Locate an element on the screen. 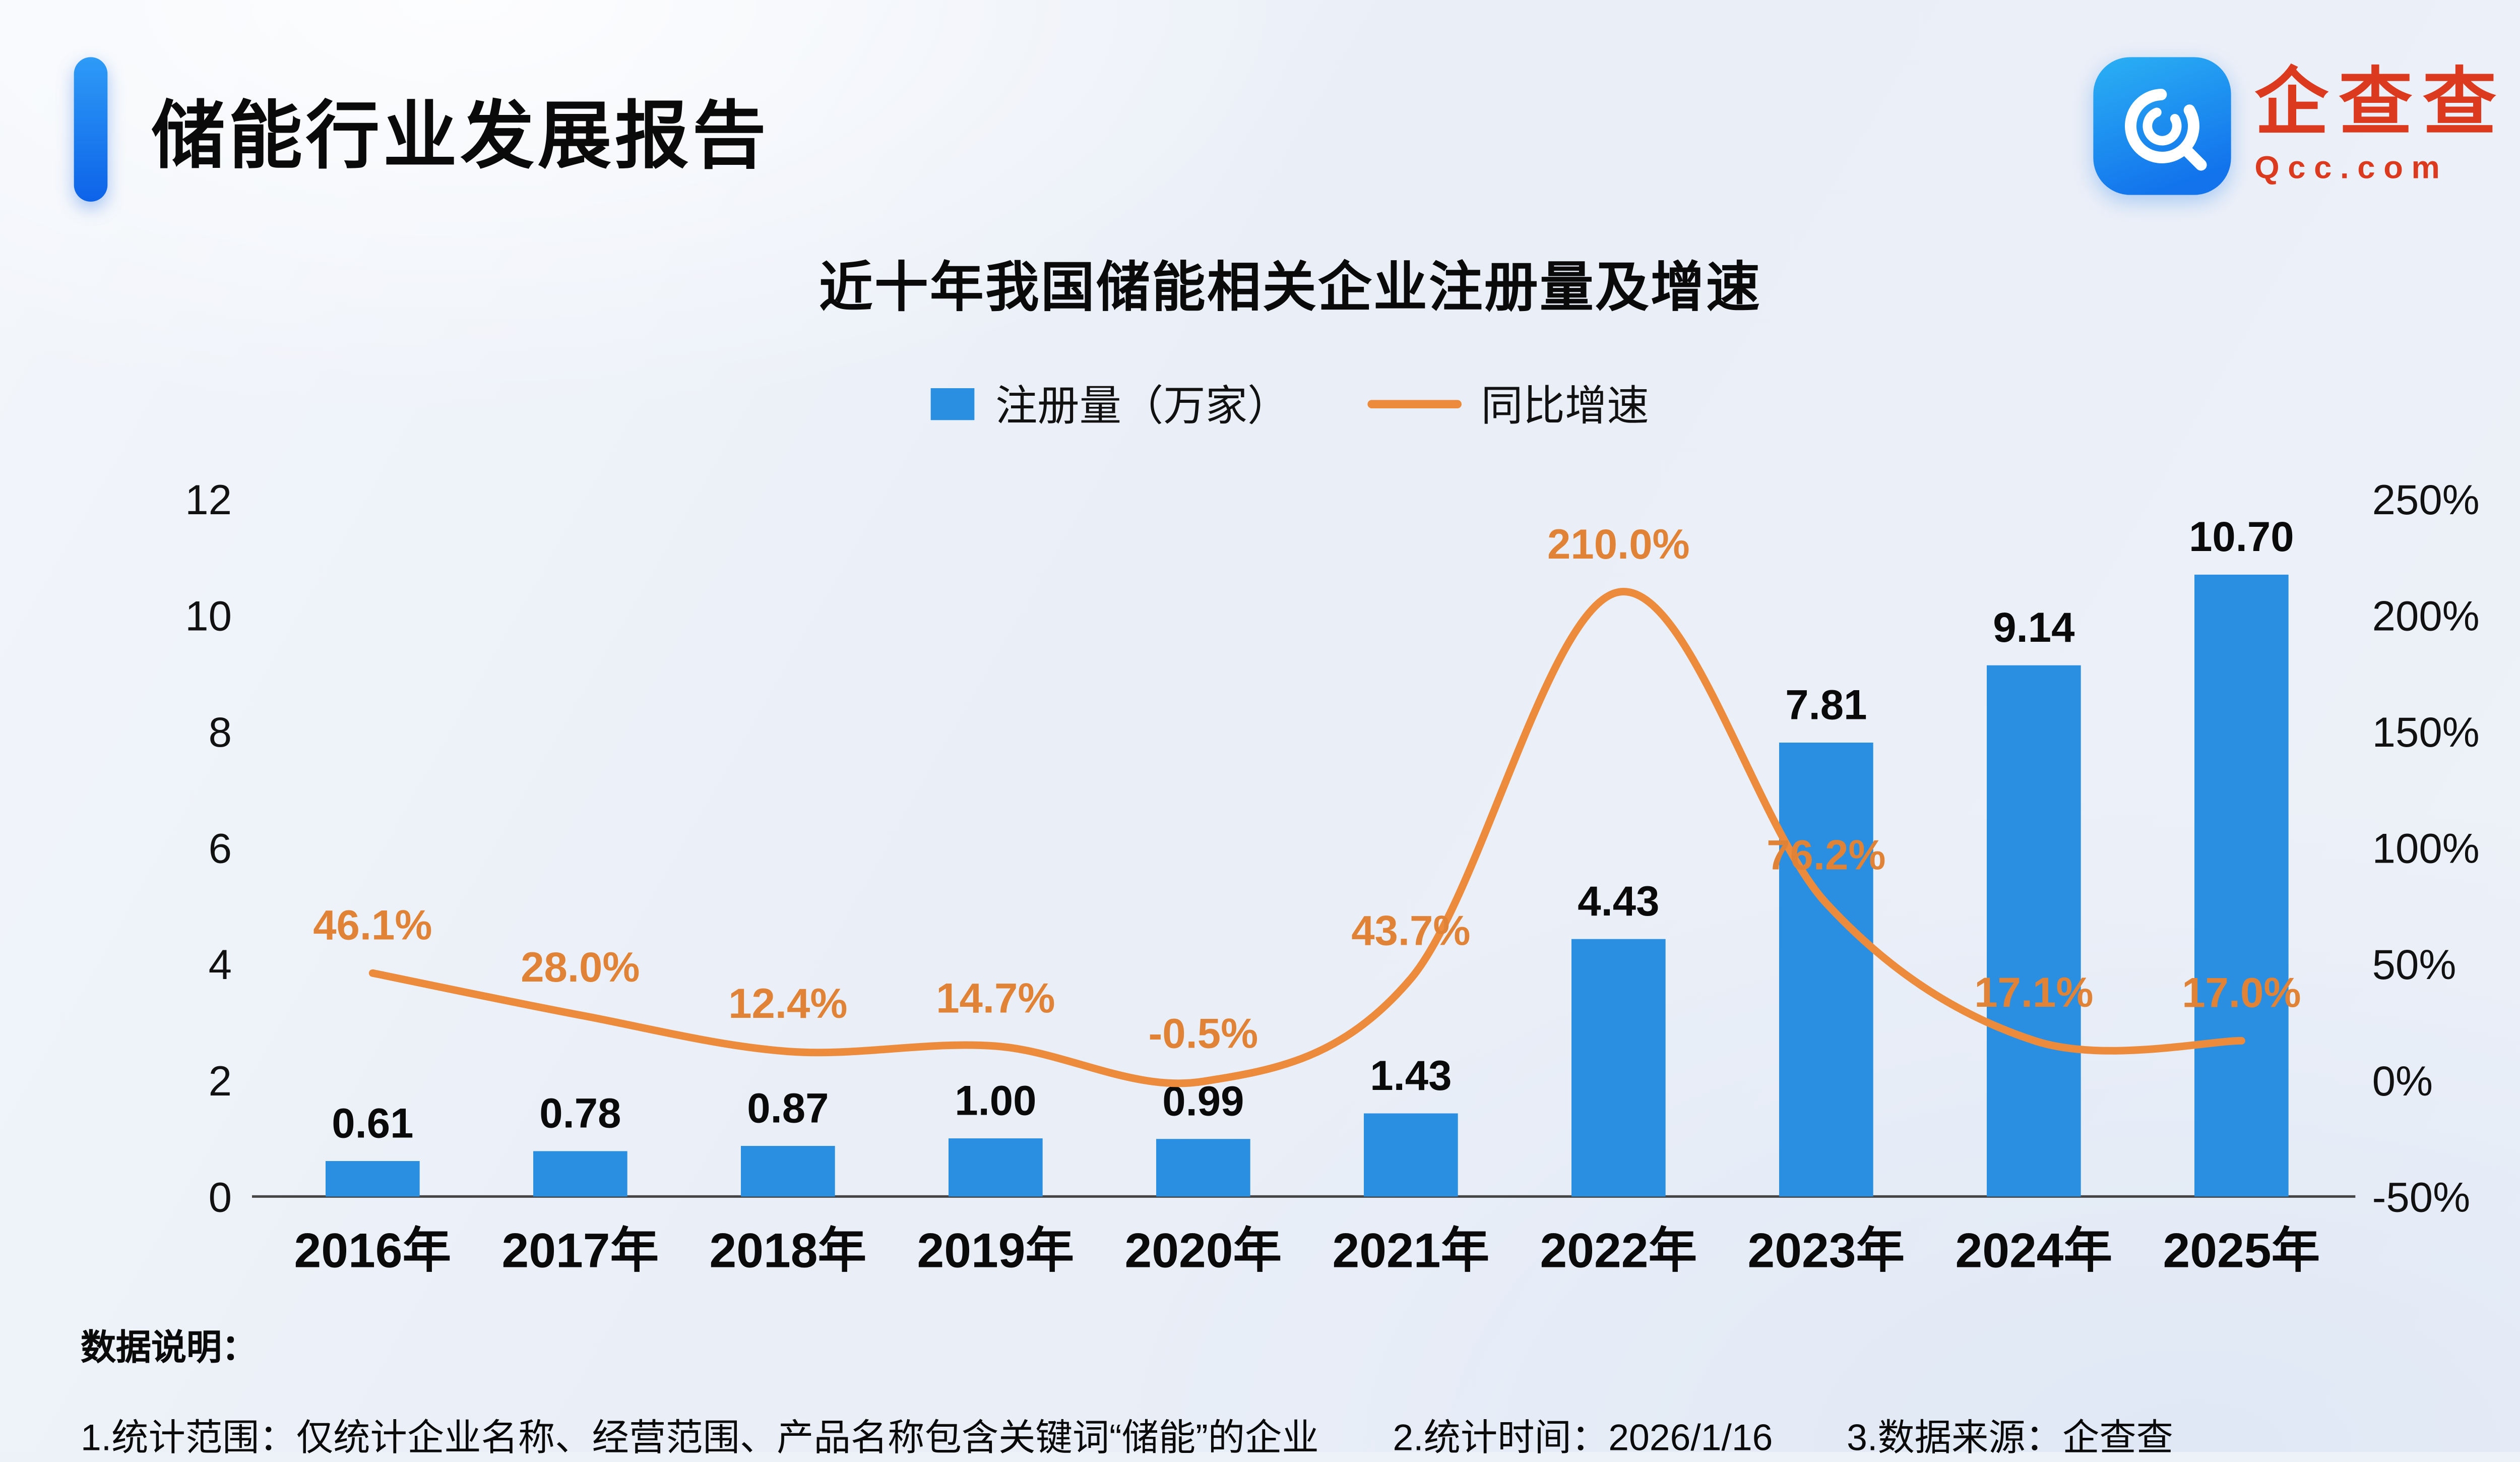 Image resolution: width=2520 pixels, height=1462 pixels. magnifier-swirl-icon is located at coordinates (2166, 130).